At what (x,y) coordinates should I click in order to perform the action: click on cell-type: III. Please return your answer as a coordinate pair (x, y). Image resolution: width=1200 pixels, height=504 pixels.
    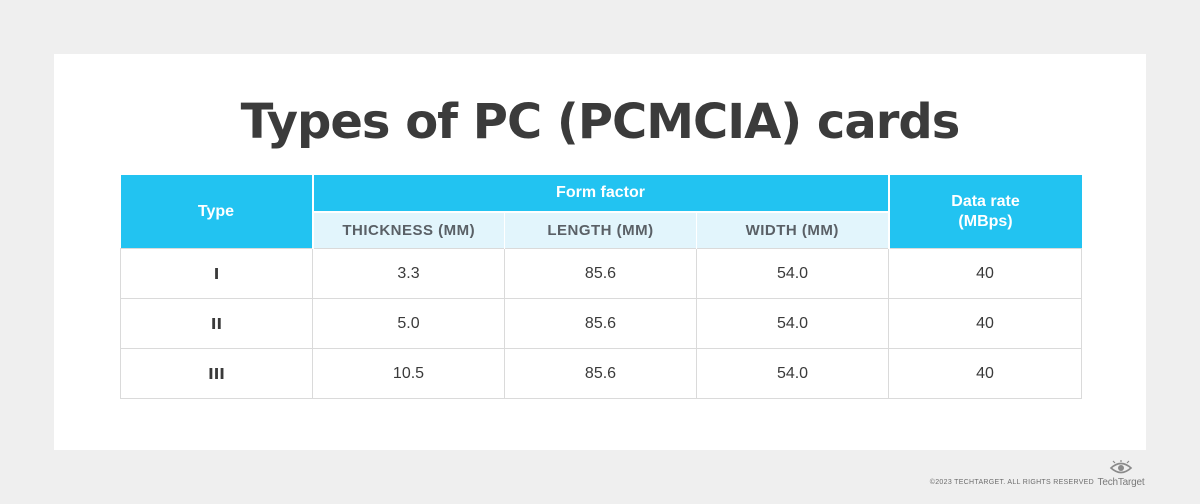
    Looking at the image, I should click on (216, 373).